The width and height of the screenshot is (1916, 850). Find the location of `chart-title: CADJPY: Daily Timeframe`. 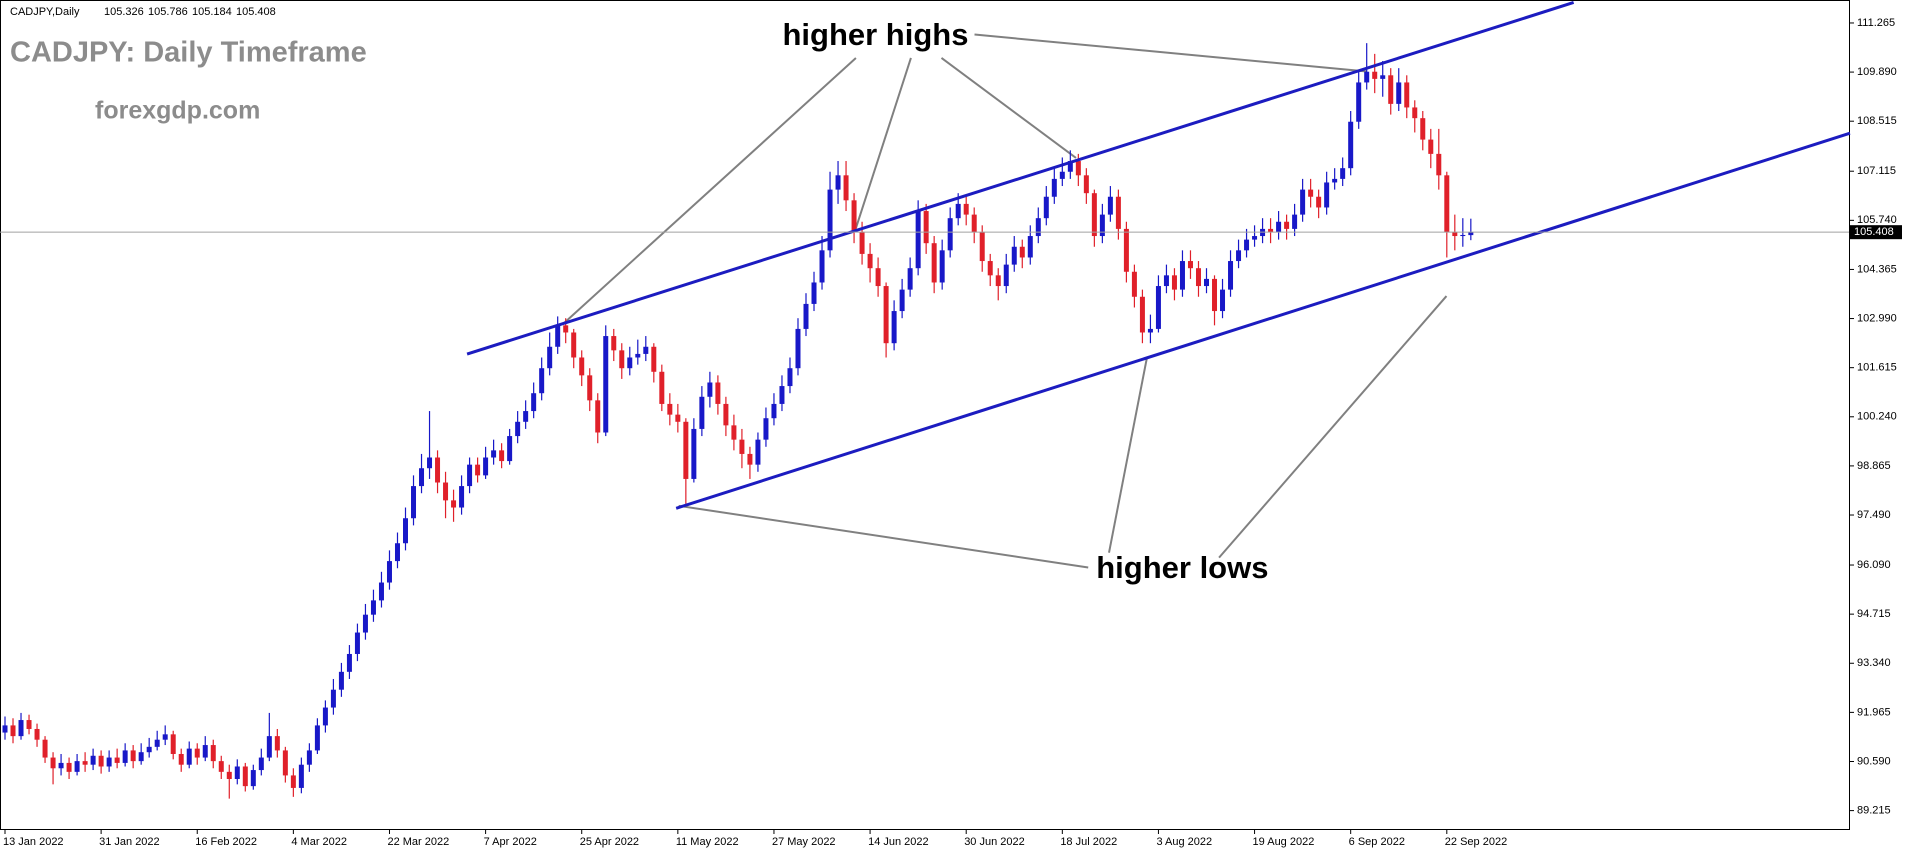

chart-title: CADJPY: Daily Timeframe is located at coordinates (188, 53).